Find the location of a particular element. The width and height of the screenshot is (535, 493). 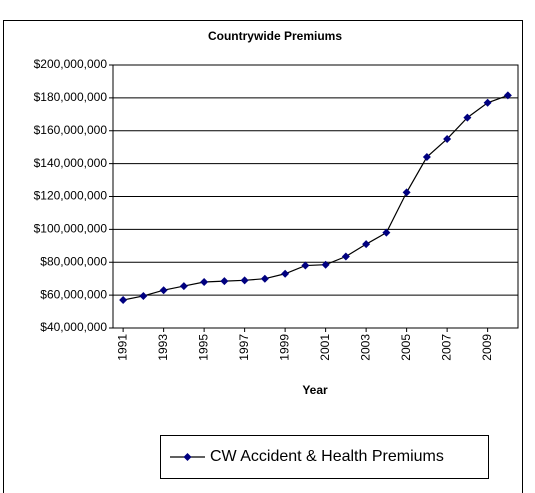

x-tick-label: 1993 is located at coordinates (163, 347).